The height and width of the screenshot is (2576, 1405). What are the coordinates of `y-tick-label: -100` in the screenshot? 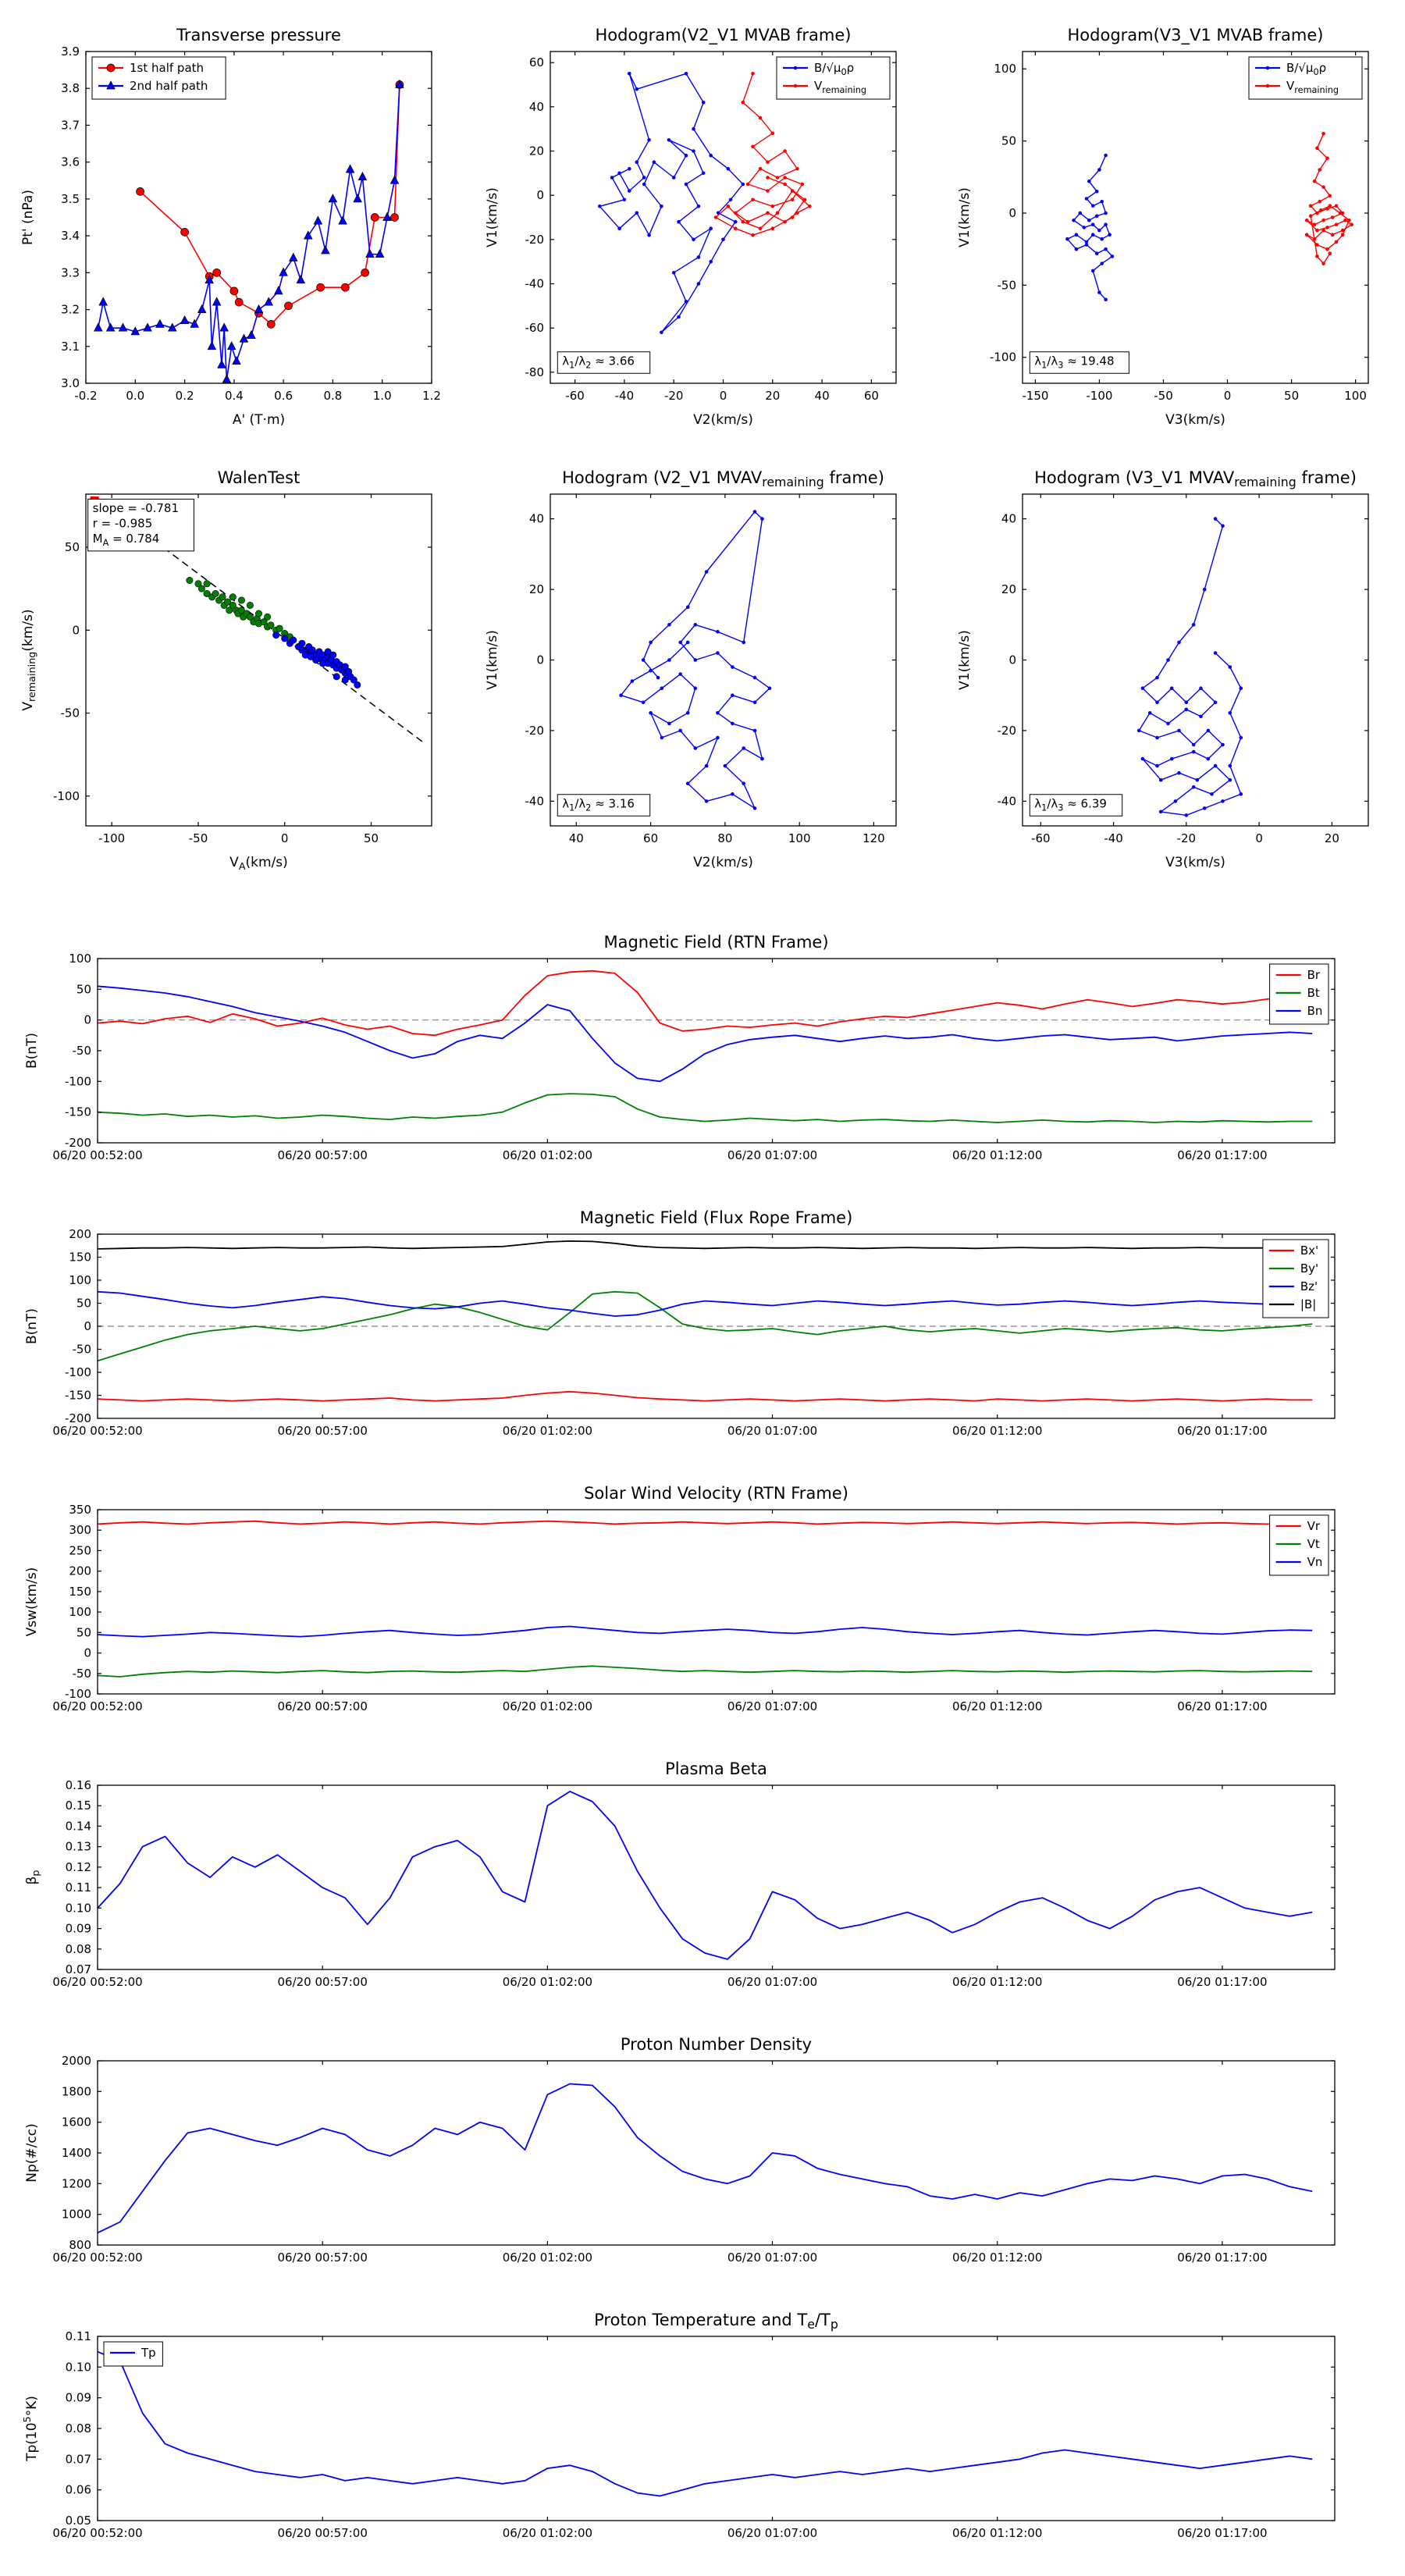 It's located at (1003, 357).